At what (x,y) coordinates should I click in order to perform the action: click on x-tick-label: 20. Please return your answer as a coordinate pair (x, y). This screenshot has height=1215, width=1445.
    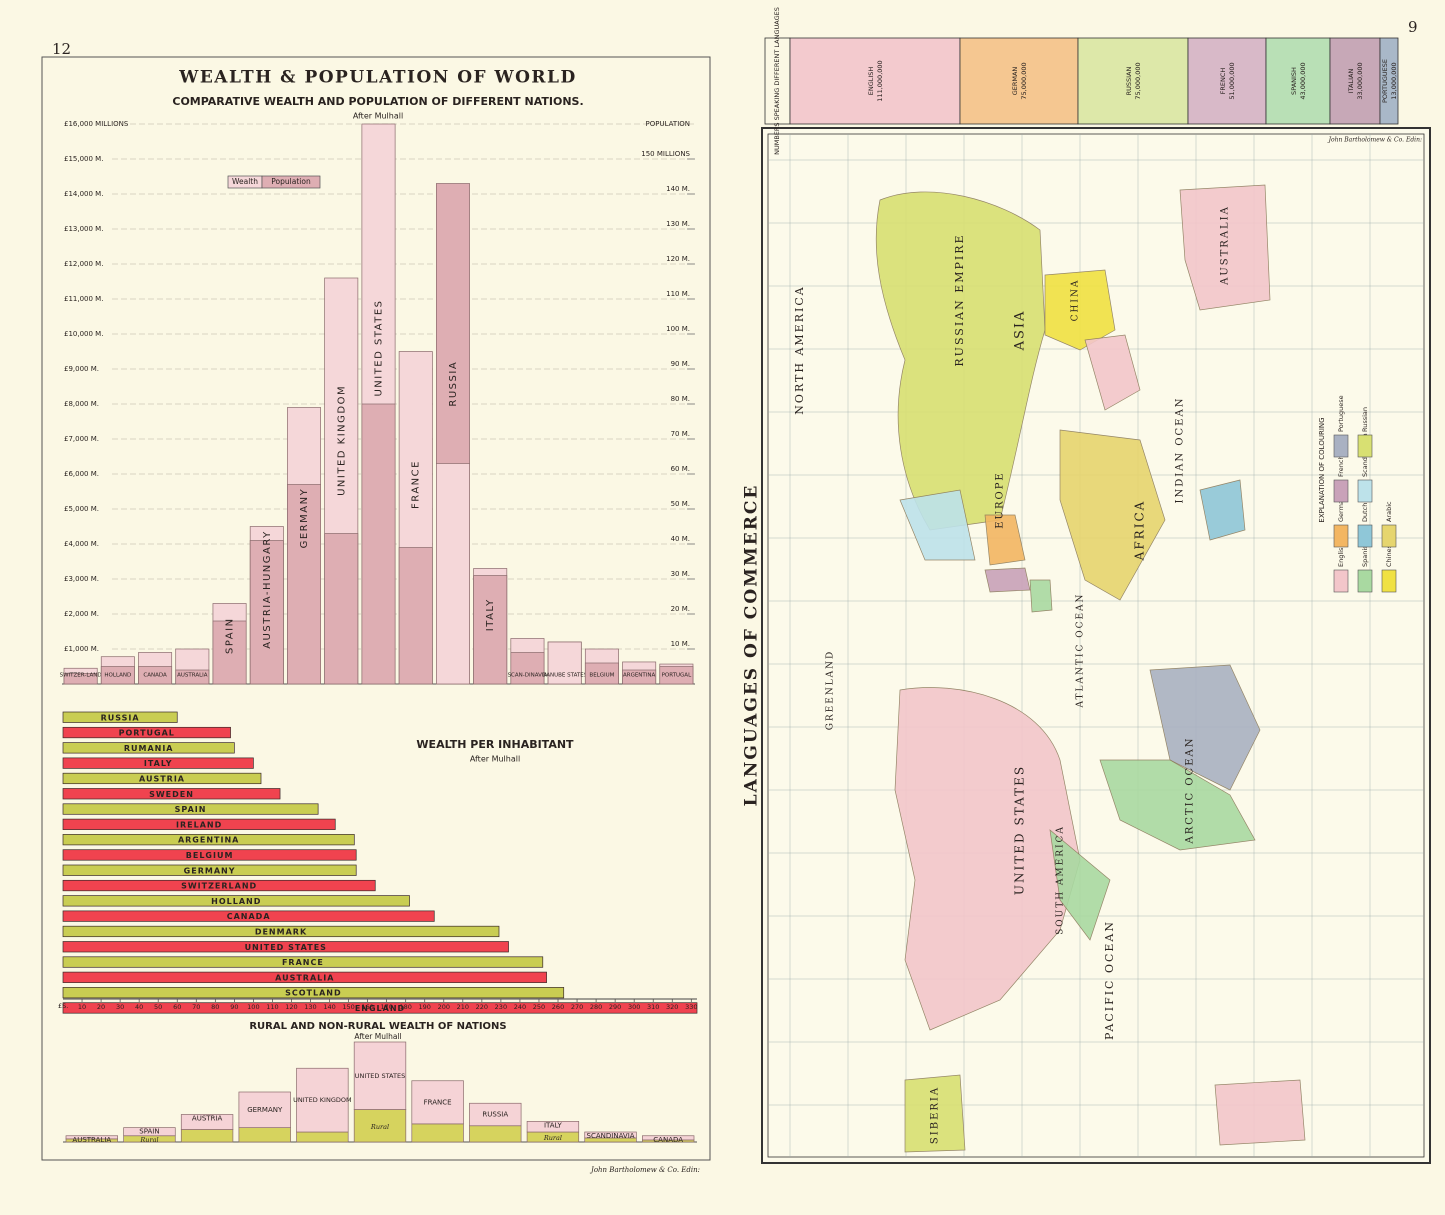
    Looking at the image, I should click on (101, 1007).